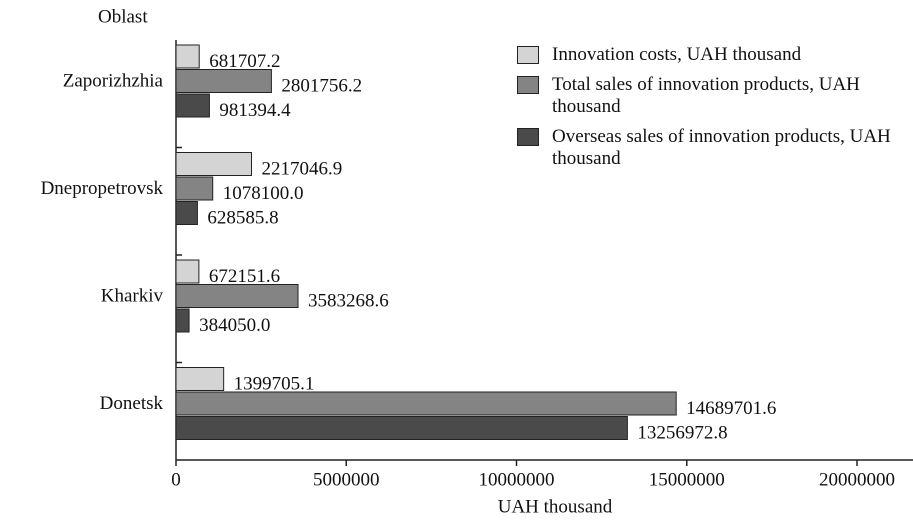 The image size is (913, 522). What do you see at coordinates (301, 168) in the screenshot?
I see `value-label: 2217046.9` at bounding box center [301, 168].